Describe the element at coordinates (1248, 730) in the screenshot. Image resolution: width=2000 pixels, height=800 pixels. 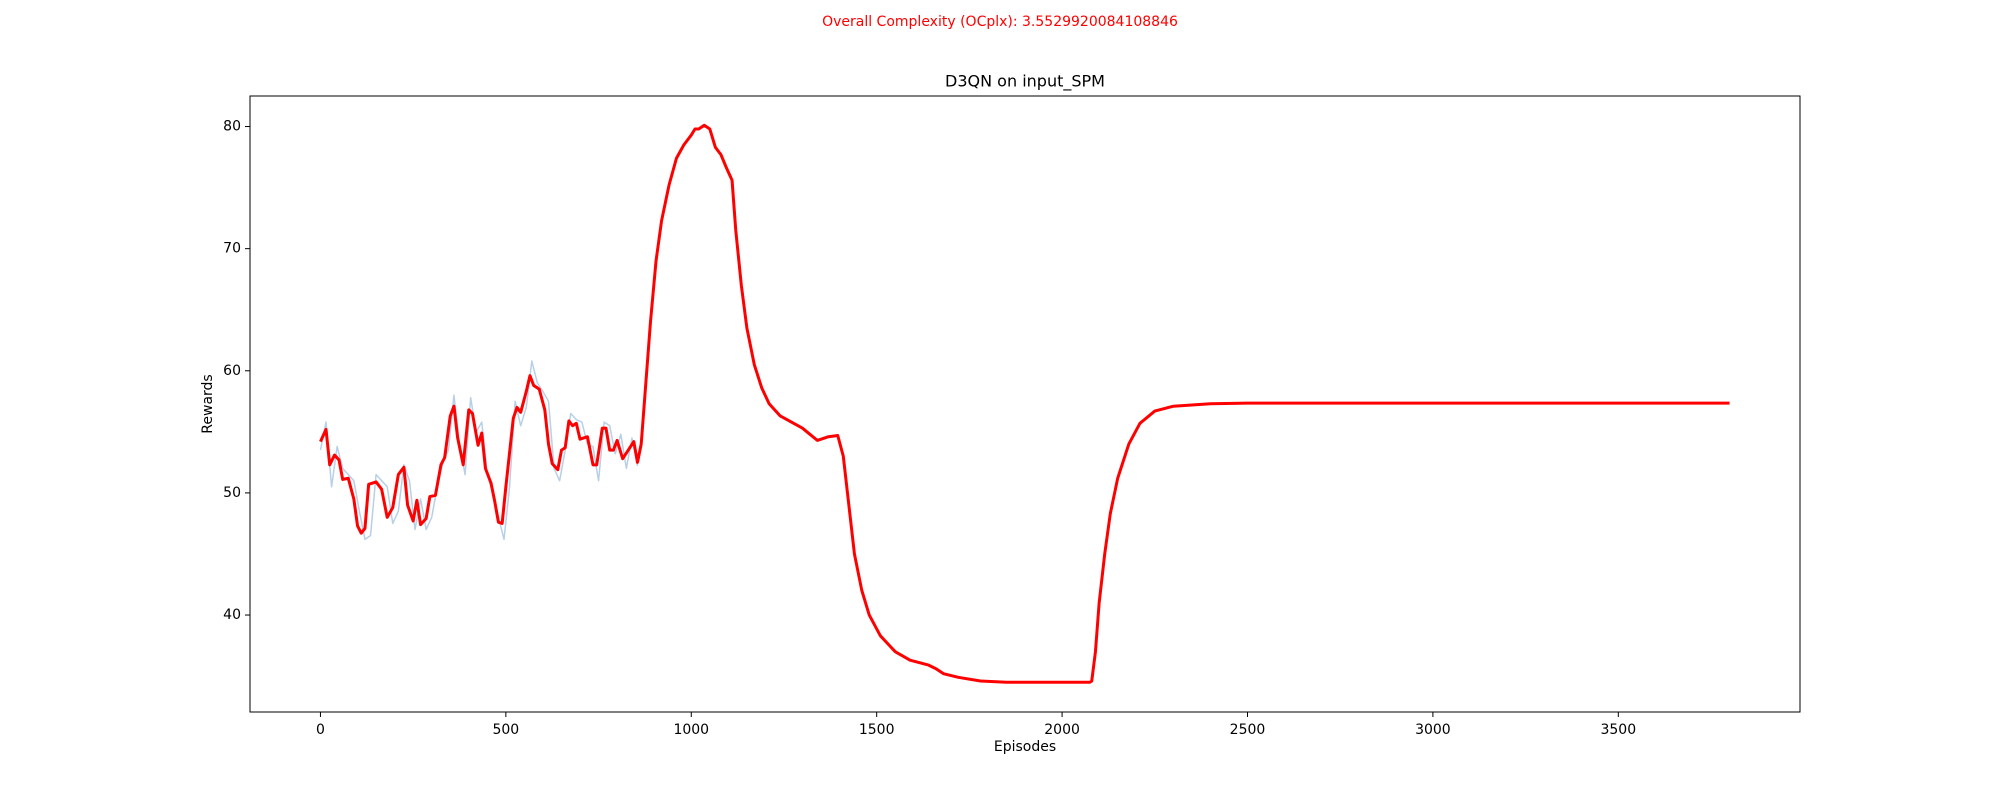
I see `x-tick-label: 2500` at that location.